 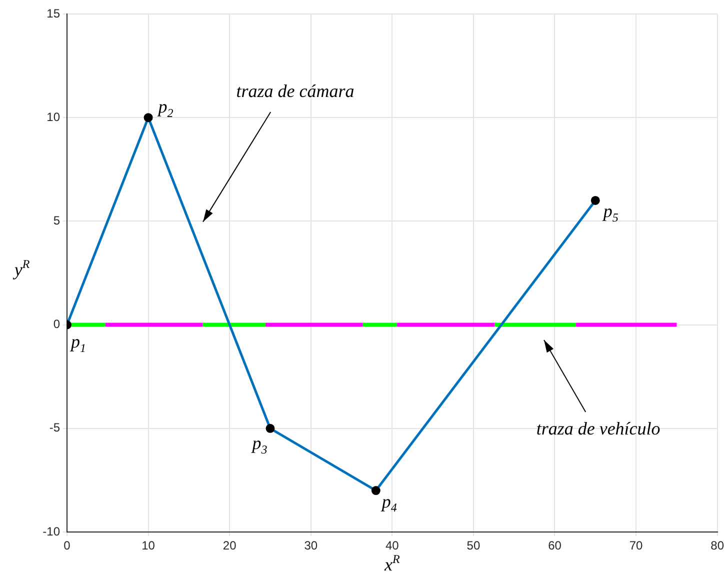 What do you see at coordinates (53, 117) in the screenshot?
I see `y-tick-label: 10` at bounding box center [53, 117].